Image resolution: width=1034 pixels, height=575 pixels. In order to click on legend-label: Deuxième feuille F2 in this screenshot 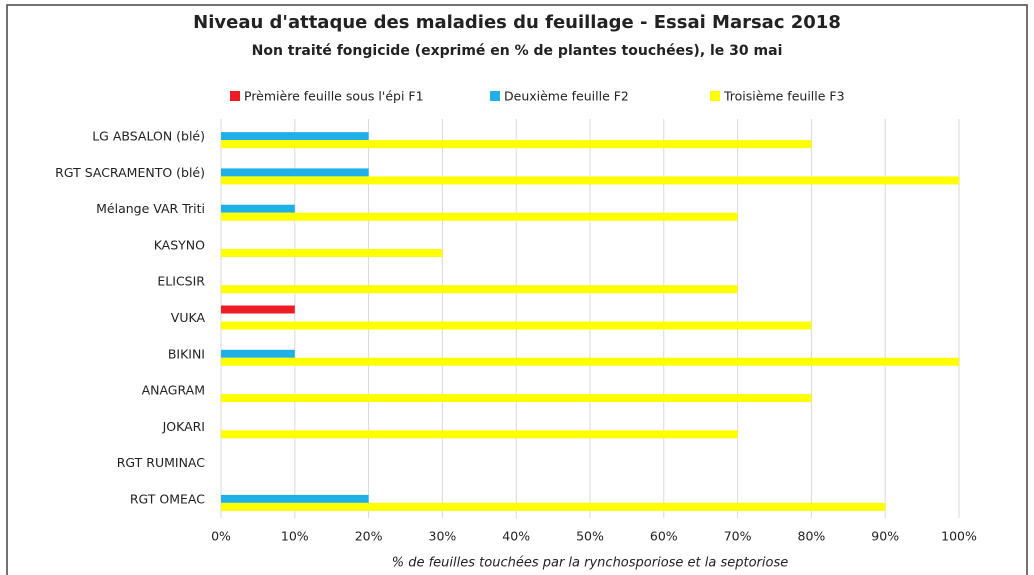, I will do `click(566, 96)`.